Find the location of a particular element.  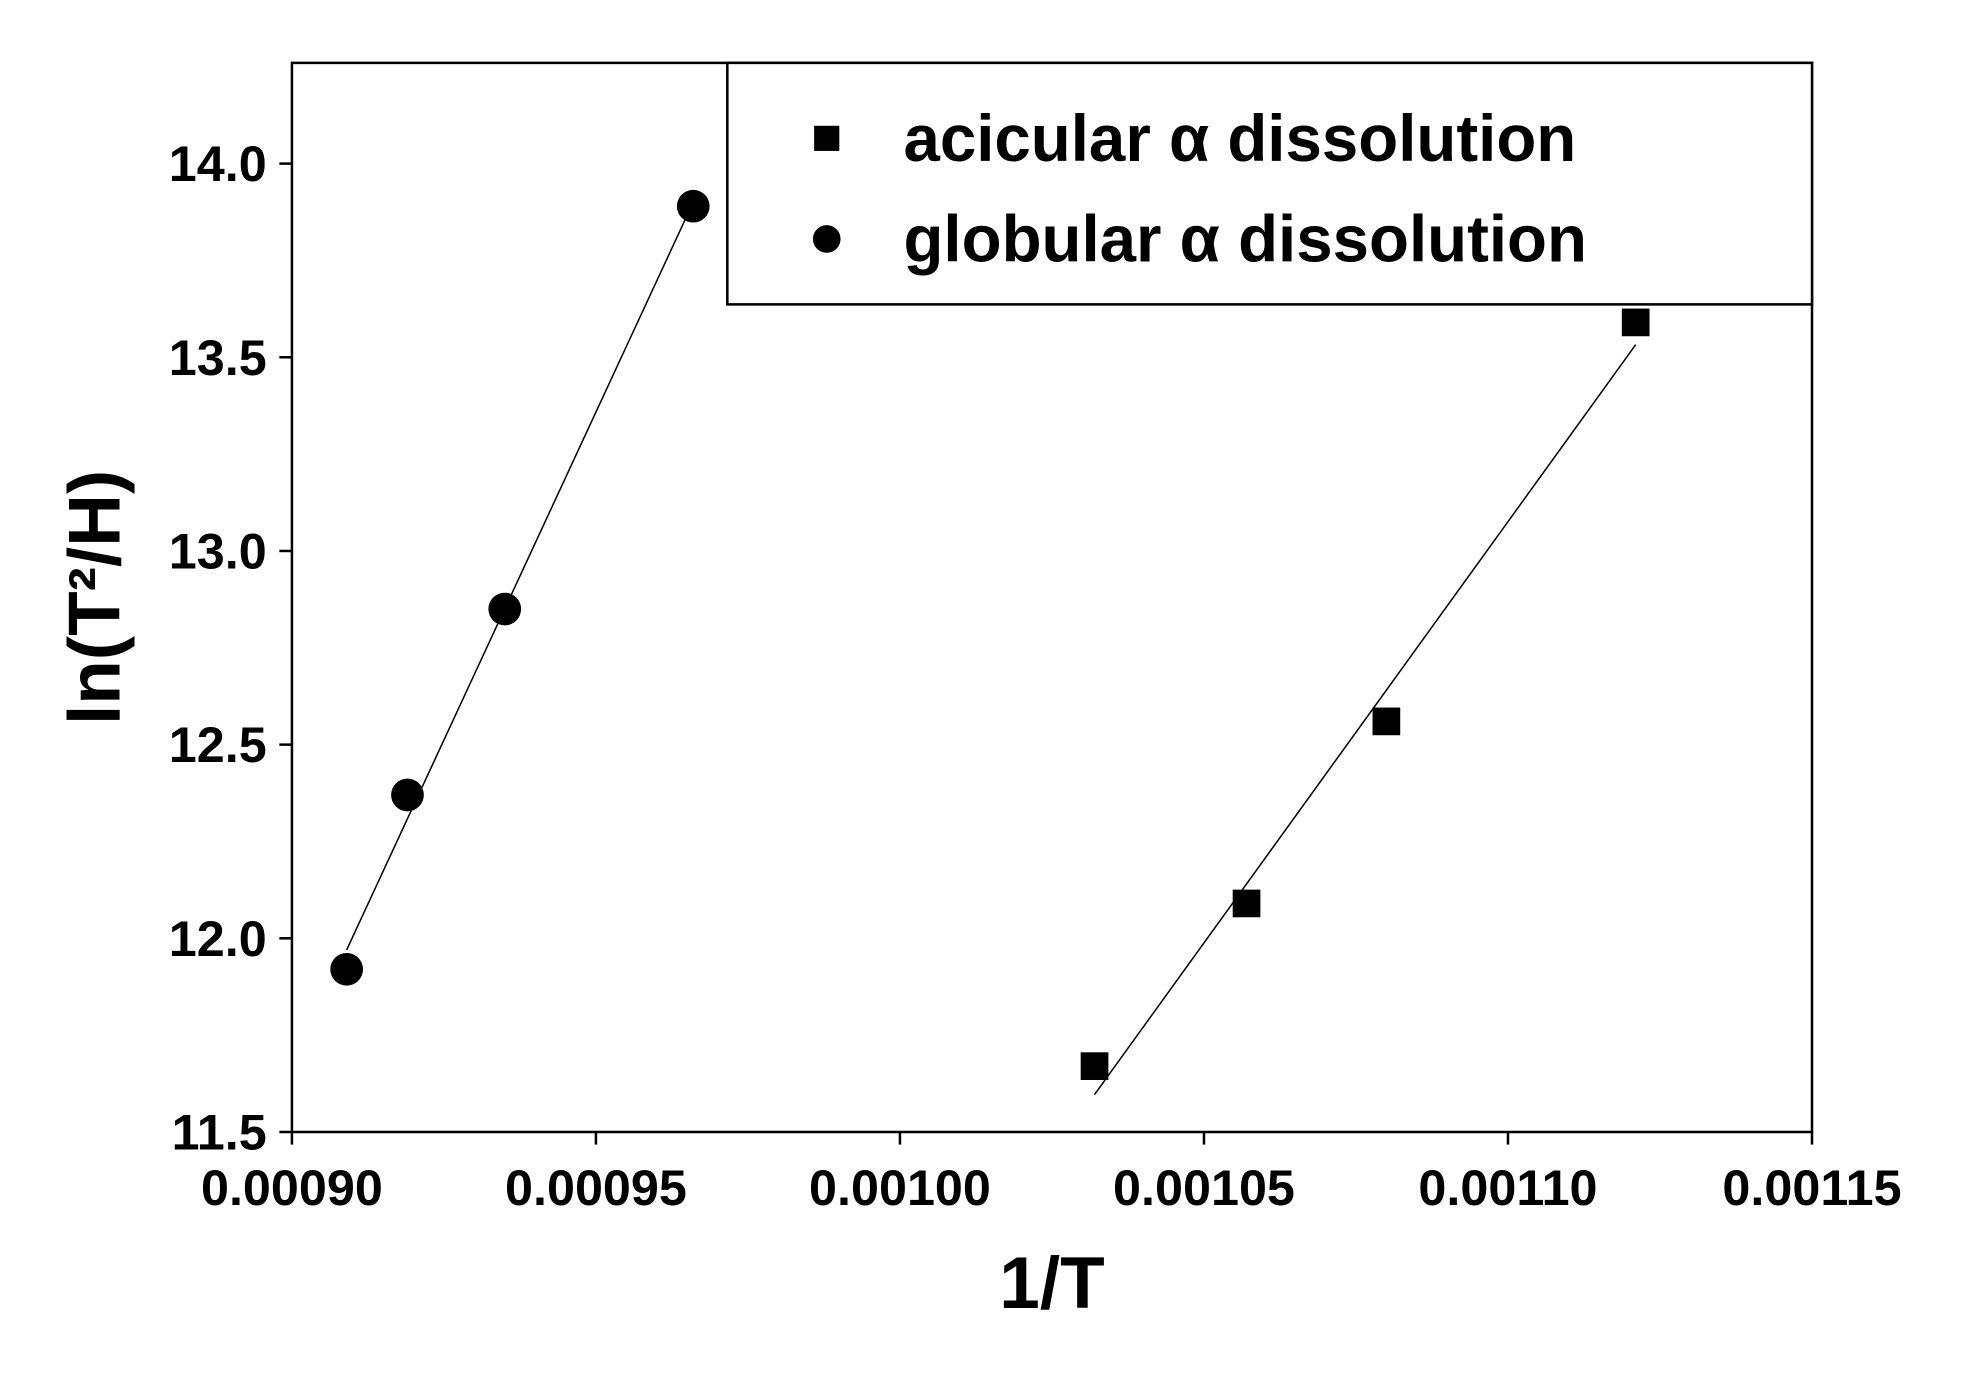

y-tick-label: 13.0 is located at coordinates (218, 551).